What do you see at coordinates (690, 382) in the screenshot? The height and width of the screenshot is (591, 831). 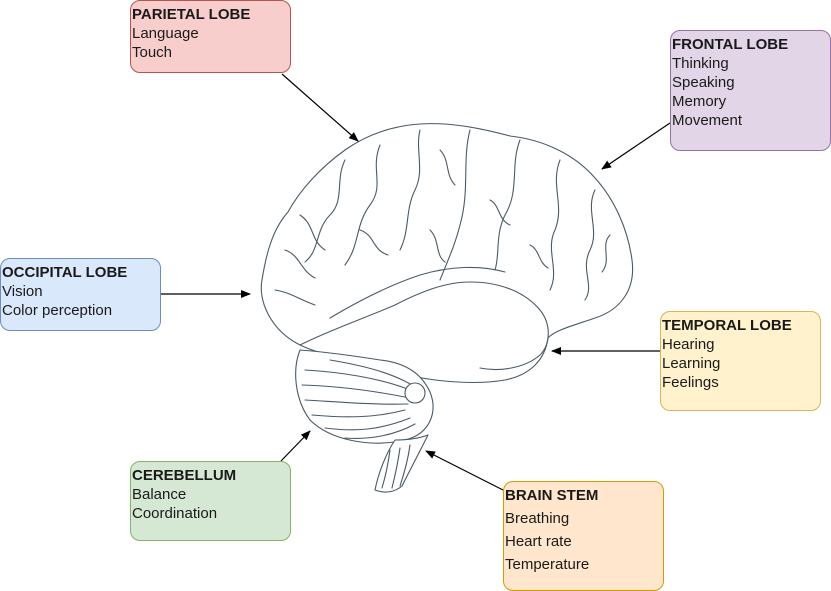 I see `temporal-item: Feelings` at bounding box center [690, 382].